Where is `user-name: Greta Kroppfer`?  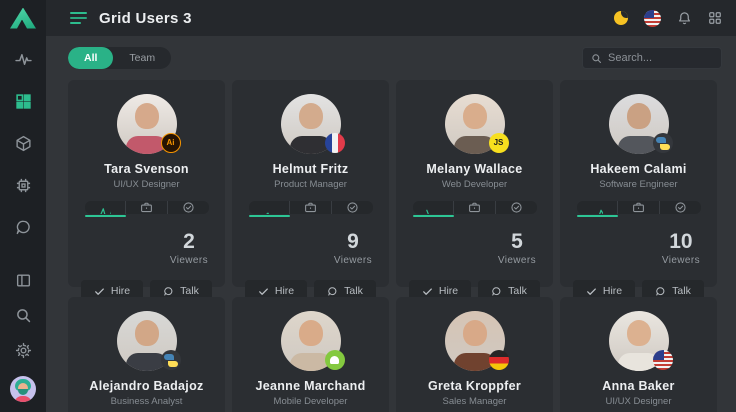 user-name: Greta Kroppfer is located at coordinates (474, 386).